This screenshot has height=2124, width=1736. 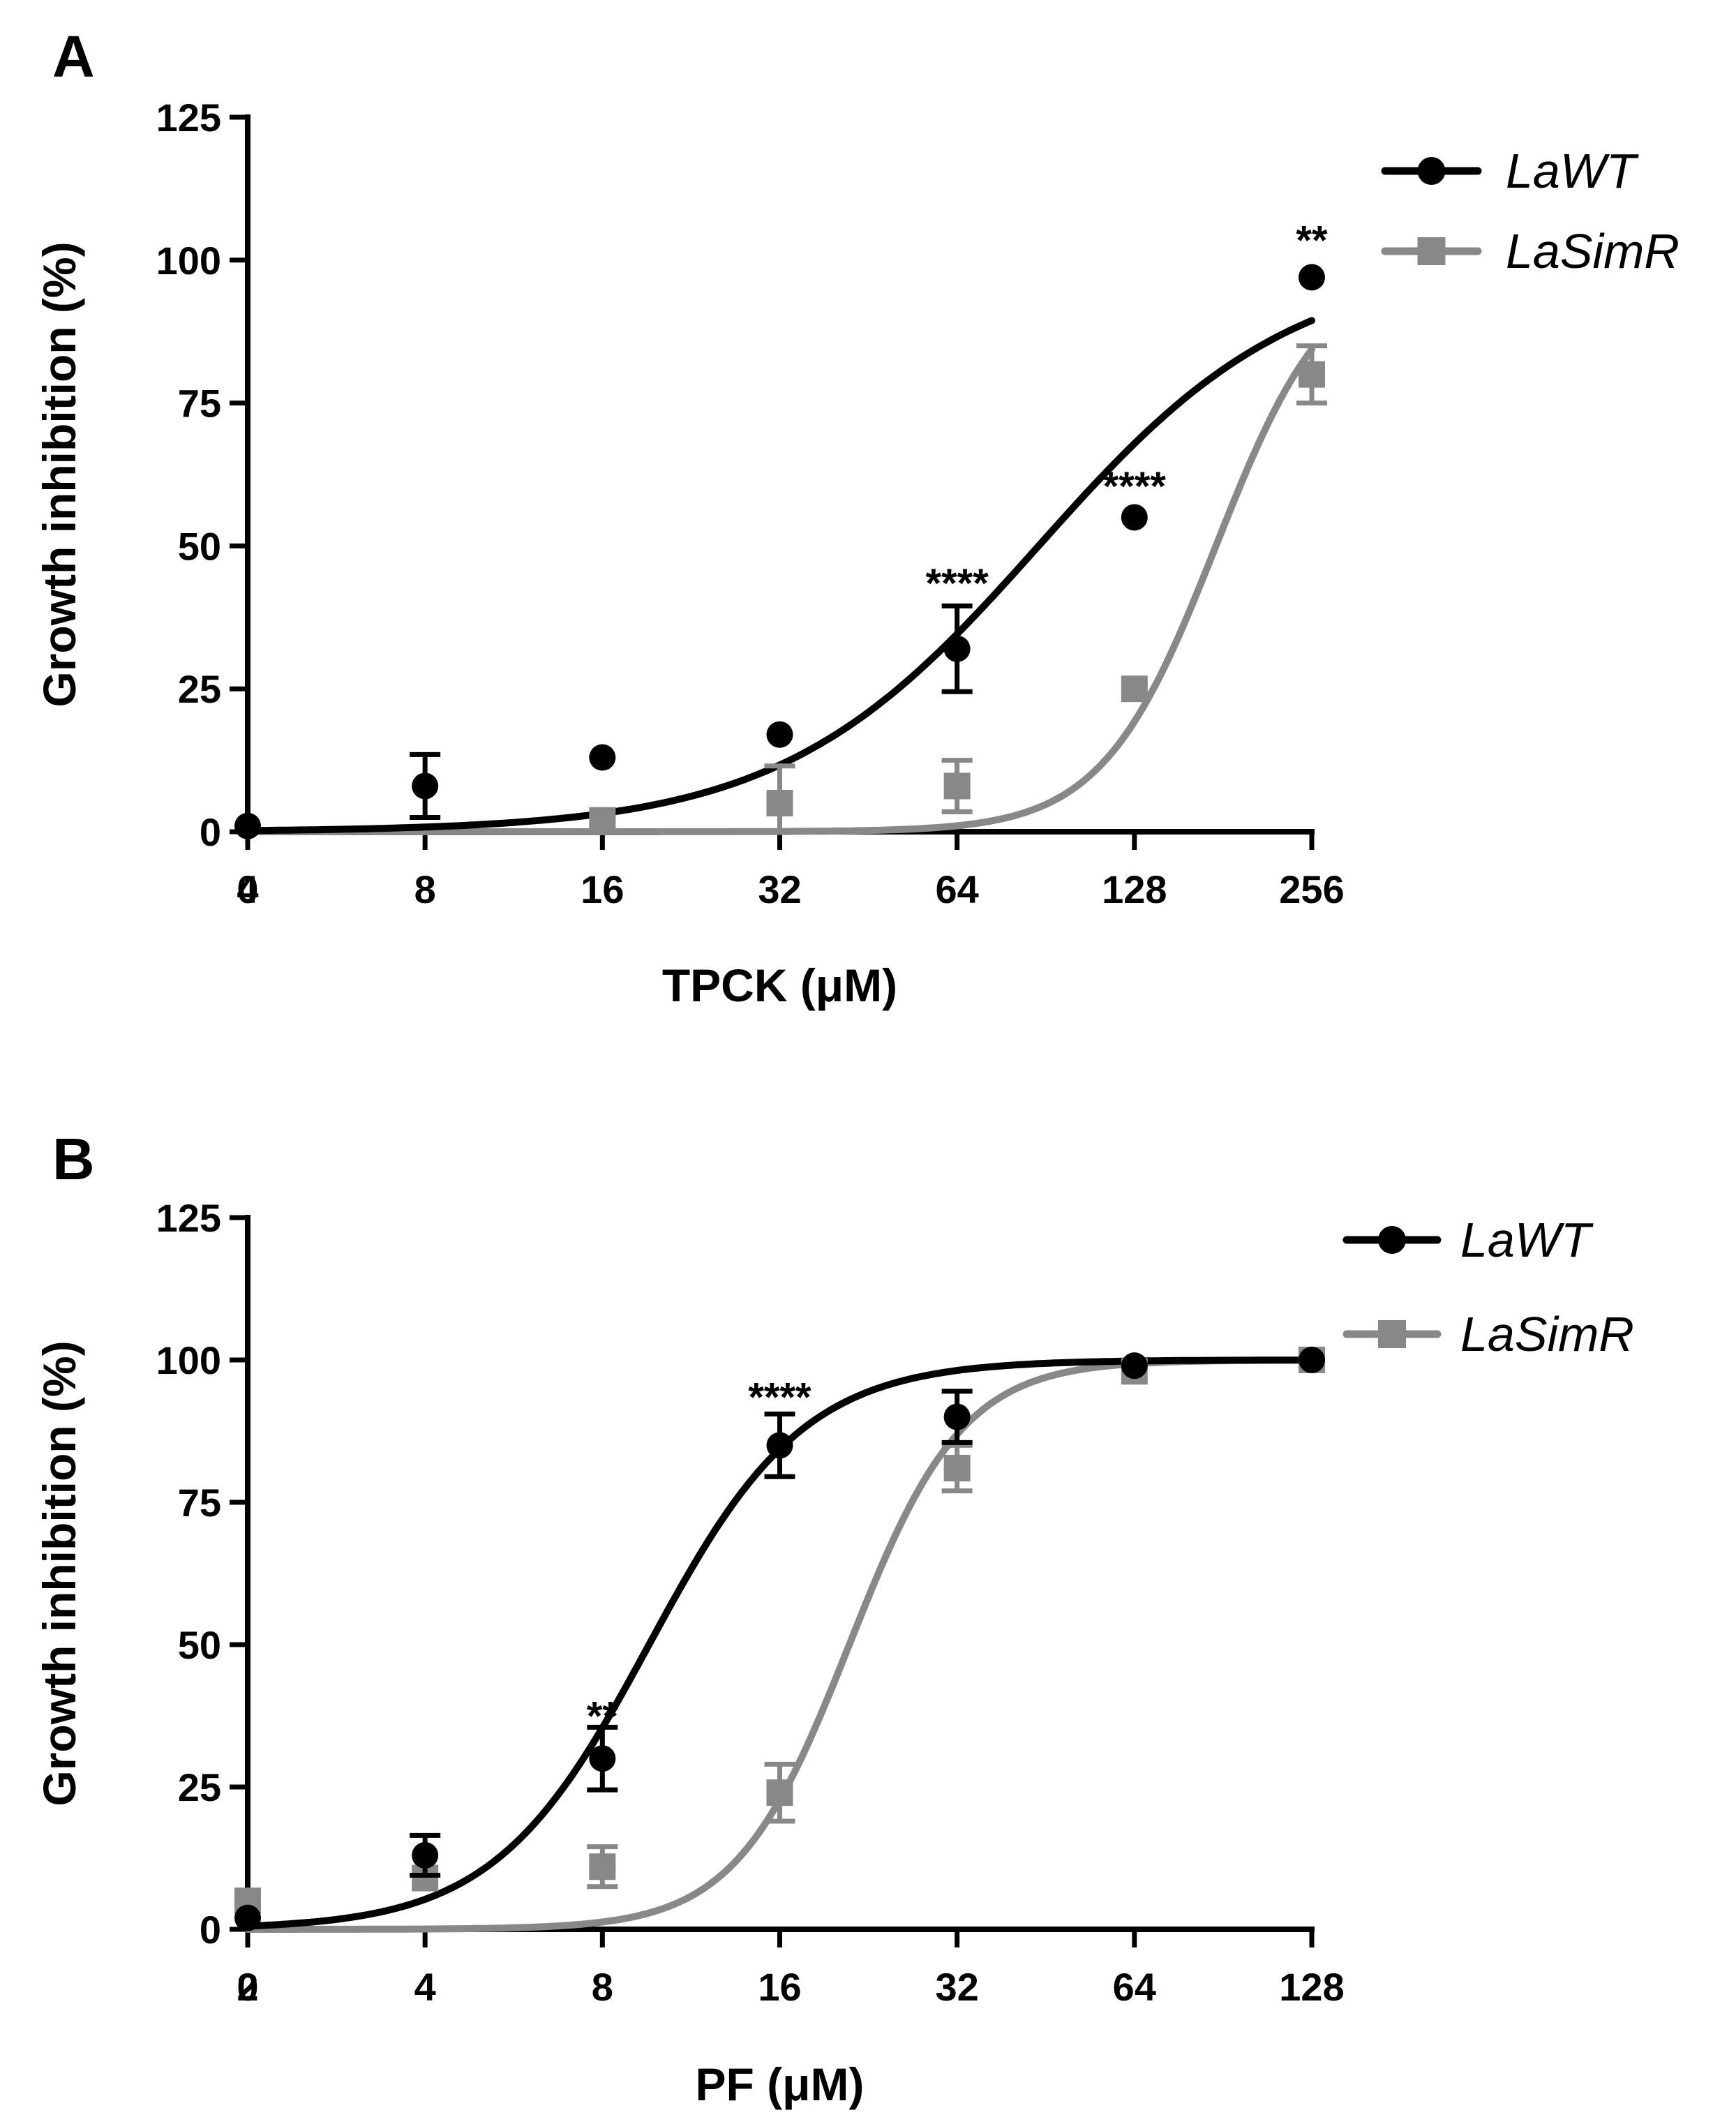 What do you see at coordinates (780, 2084) in the screenshot?
I see `x-axis-title: PF (μM)` at bounding box center [780, 2084].